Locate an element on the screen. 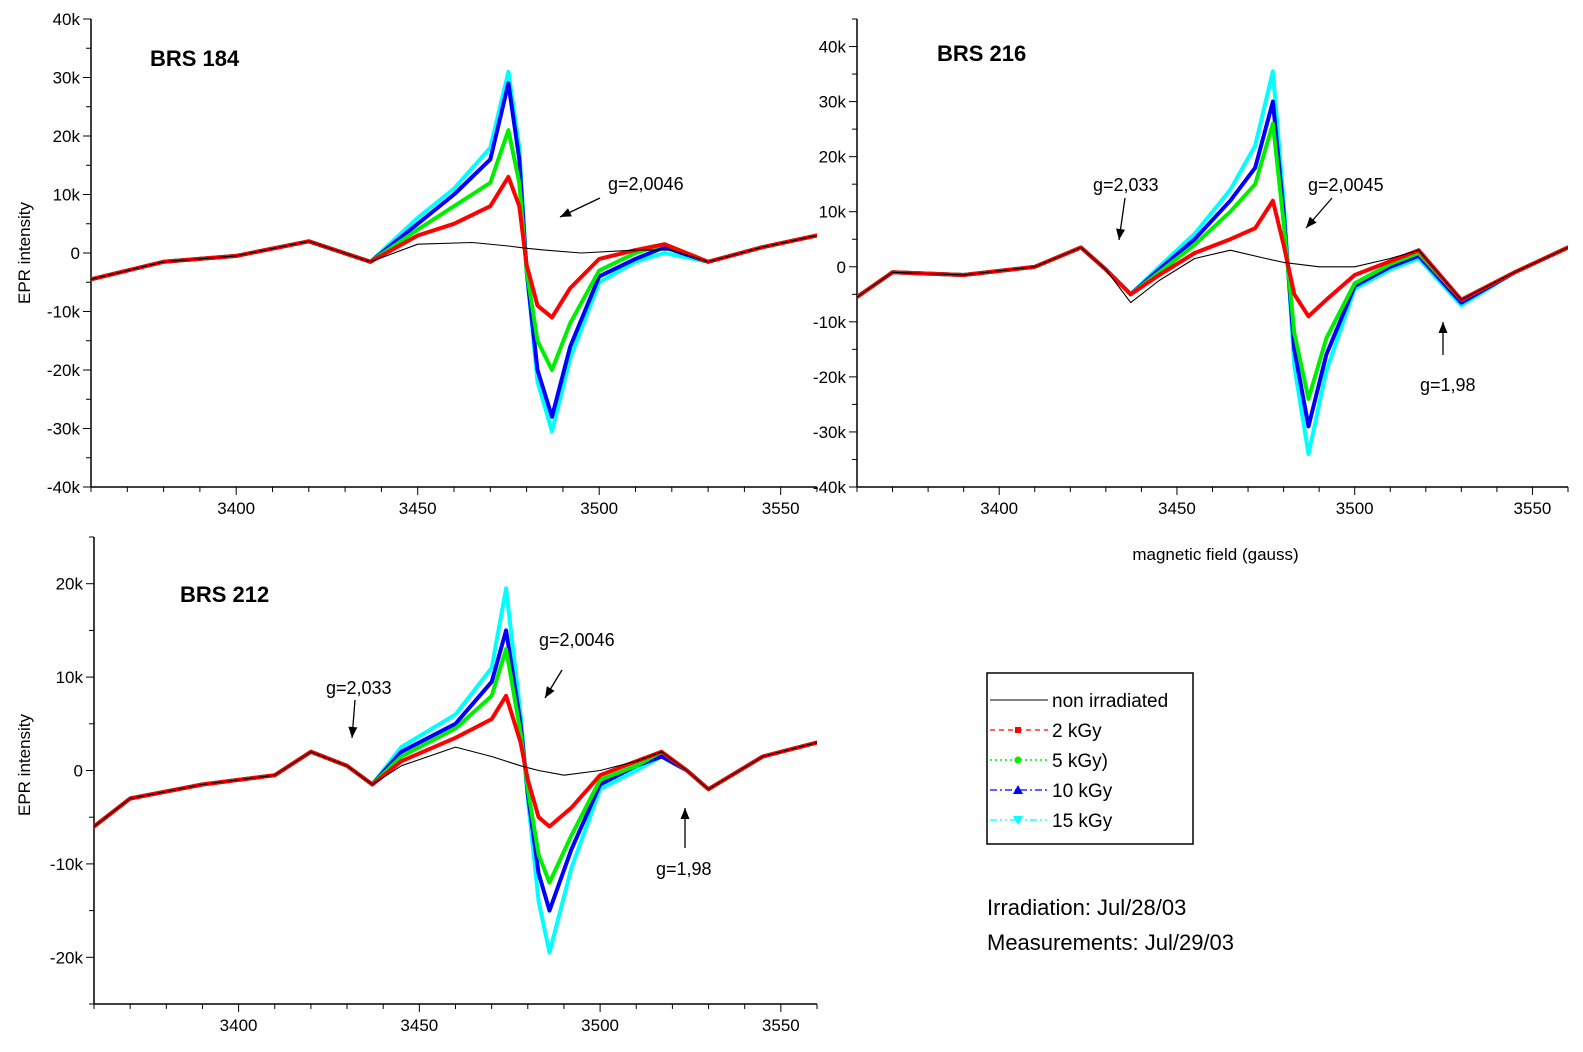 Image resolution: width=1583 pixels, height=1052 pixels. x-axis-title: magnetic field (gauss) is located at coordinates (1215, 554).